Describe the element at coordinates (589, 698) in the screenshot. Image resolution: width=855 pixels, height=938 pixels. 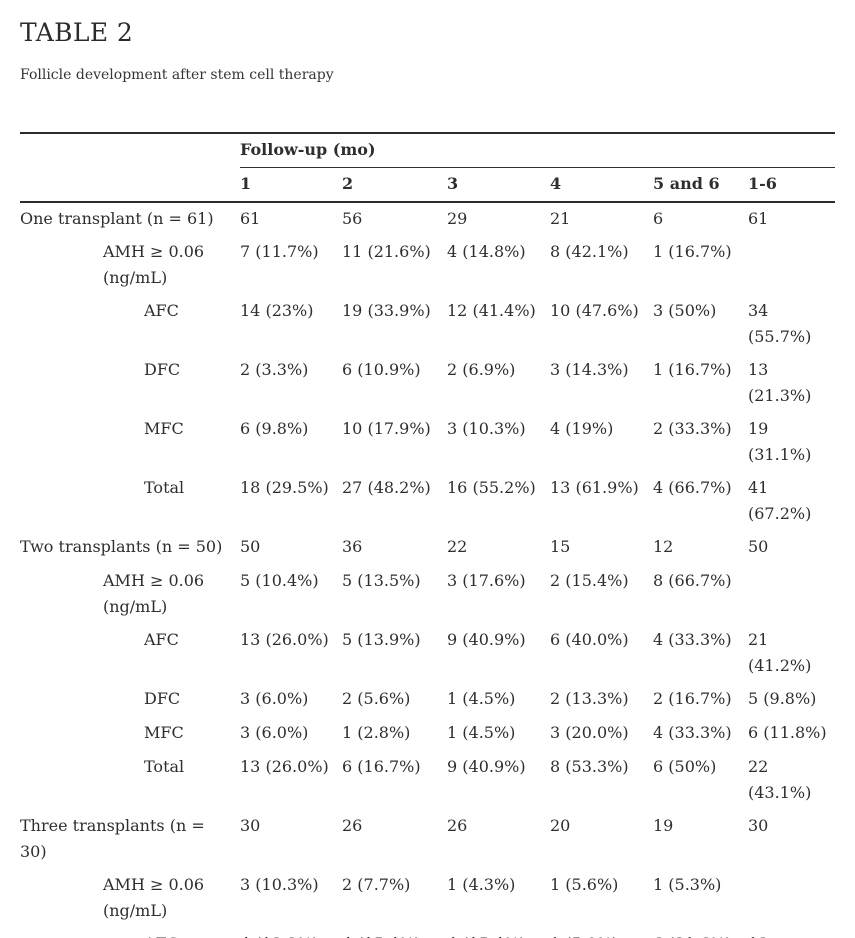
I see `data-cell: 2 (13.3%)` at that location.